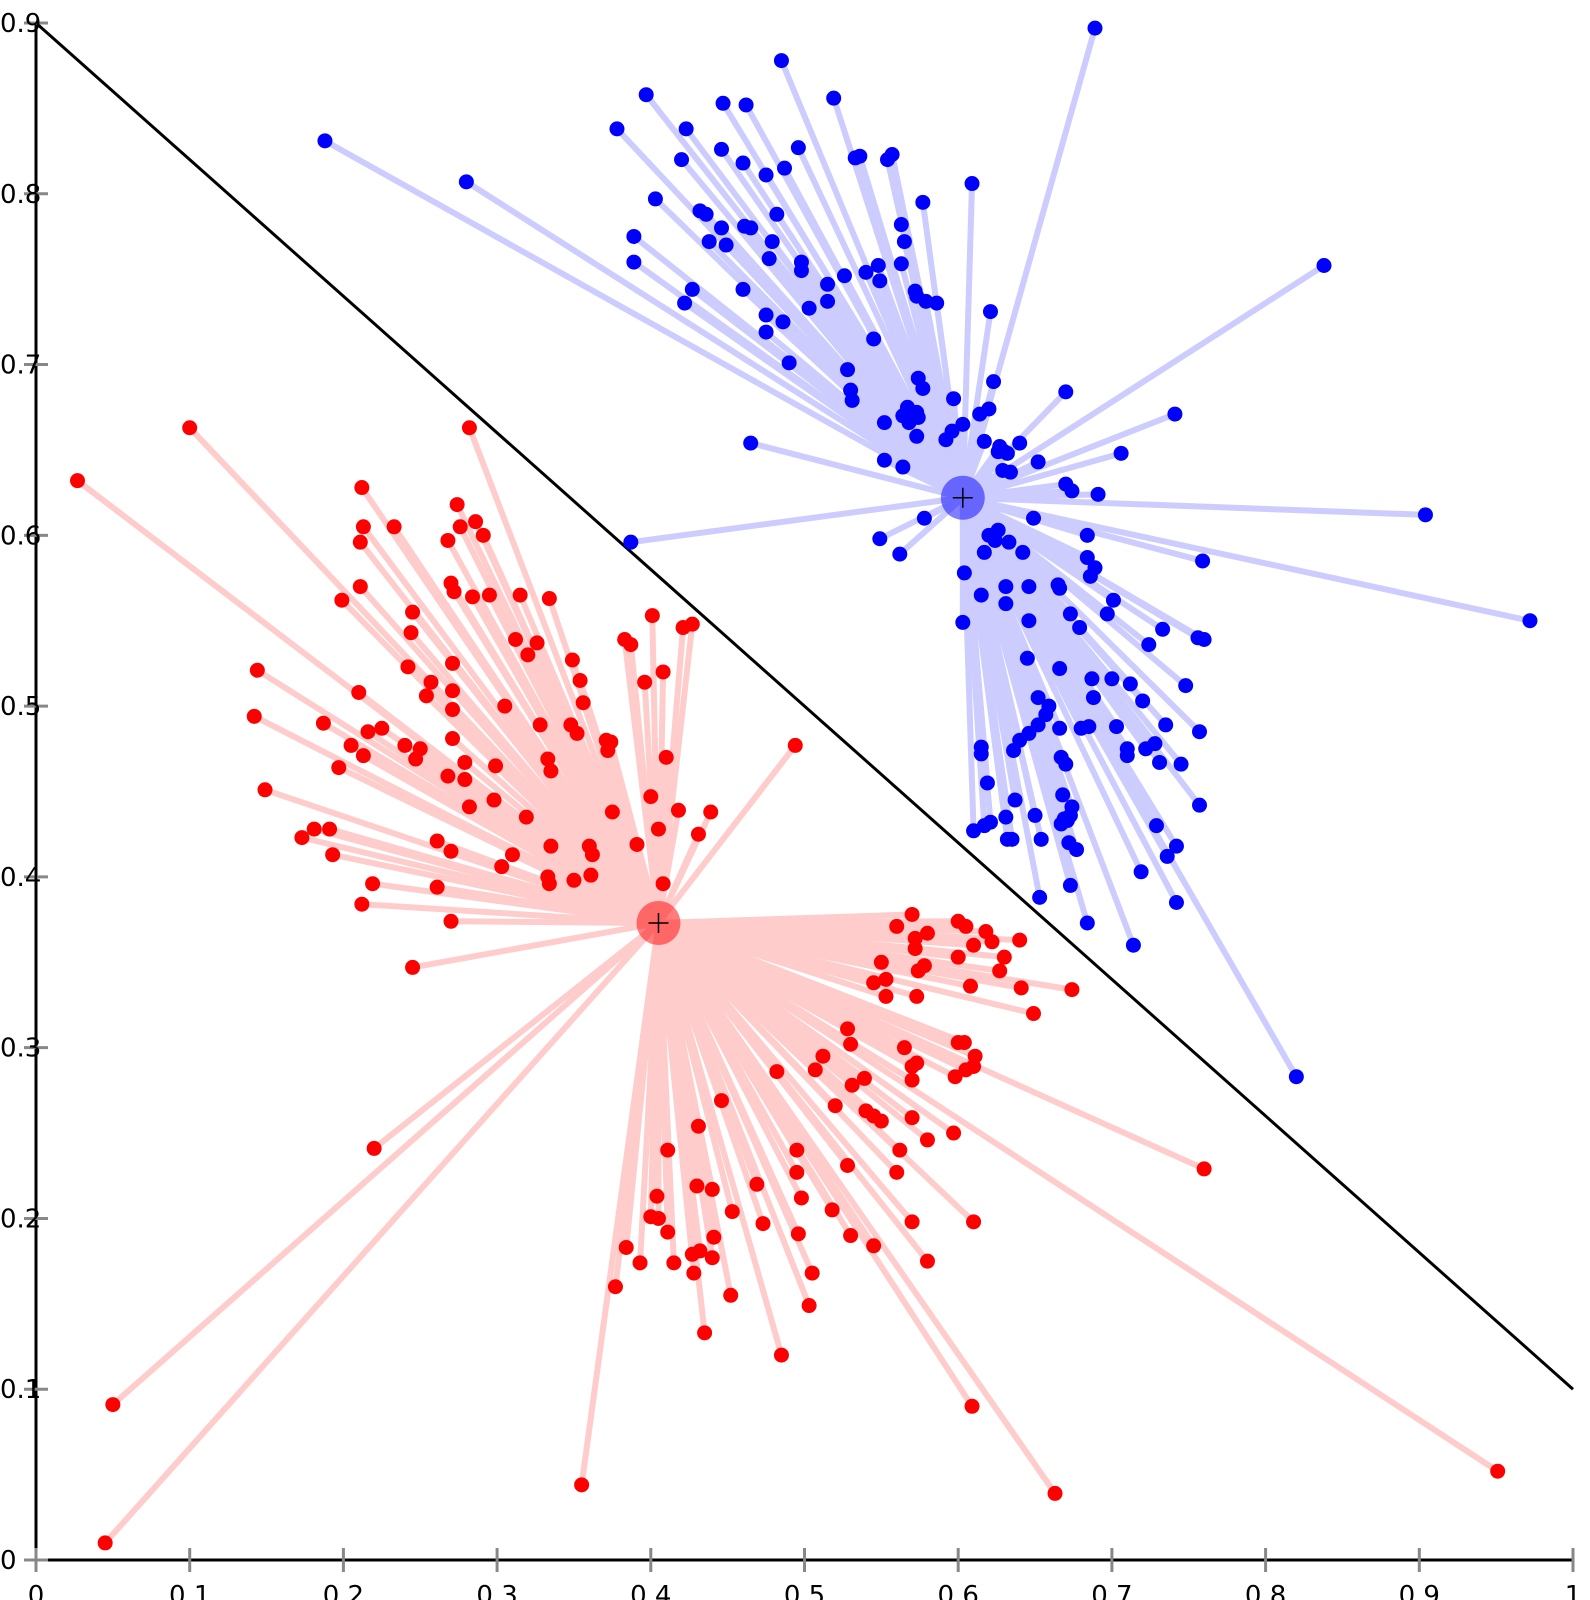 This screenshot has width=1590, height=1600. What do you see at coordinates (20, 1049) in the screenshot?
I see `y-tick-label: 0.3` at bounding box center [20, 1049].